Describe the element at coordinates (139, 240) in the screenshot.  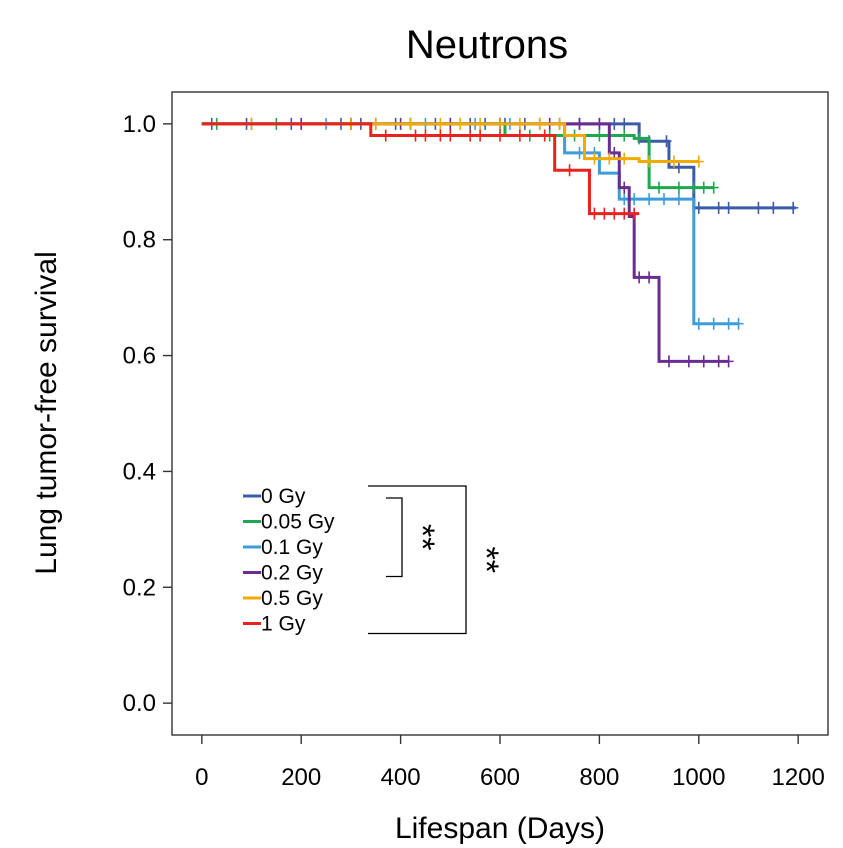
I see `y-tick-label: 0.8` at that location.